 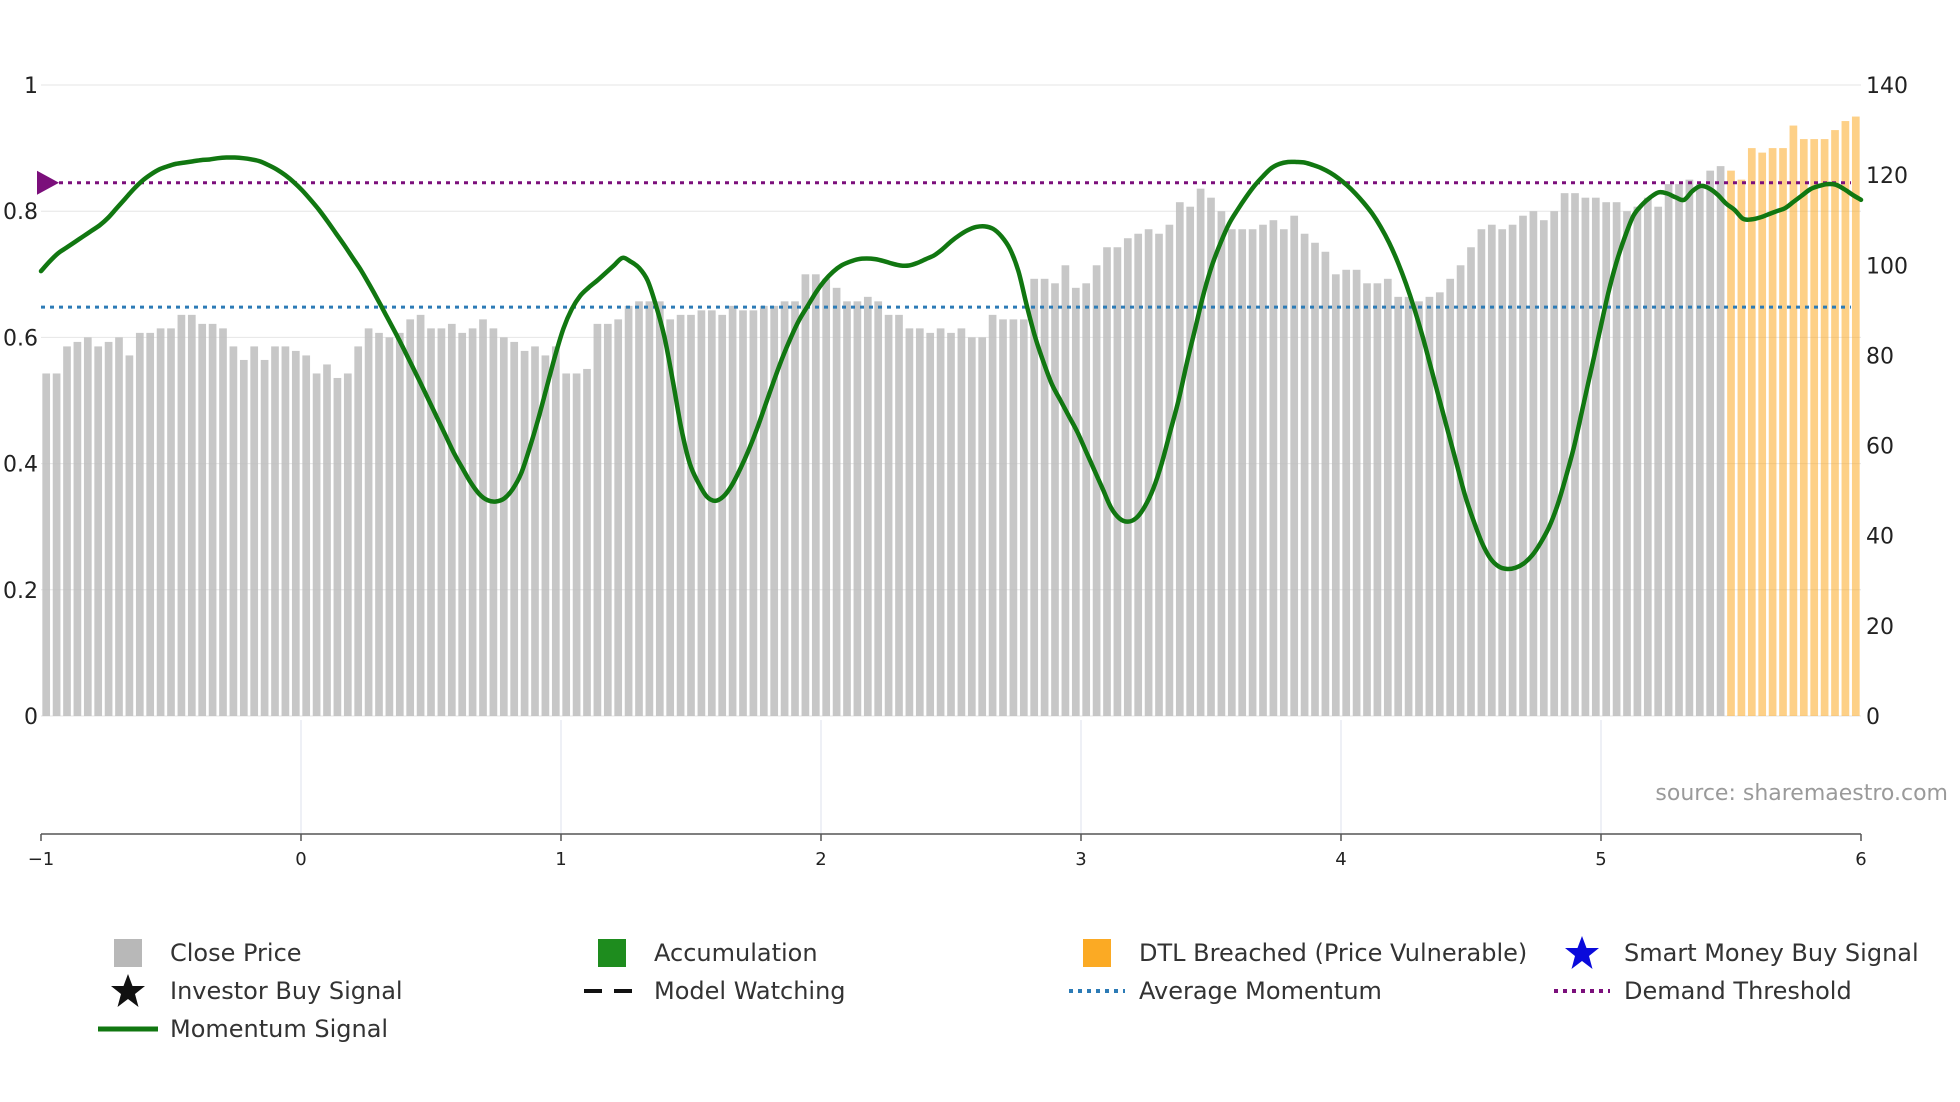 I want to click on y-left-tick-label: 0.2, so click(x=20, y=591).